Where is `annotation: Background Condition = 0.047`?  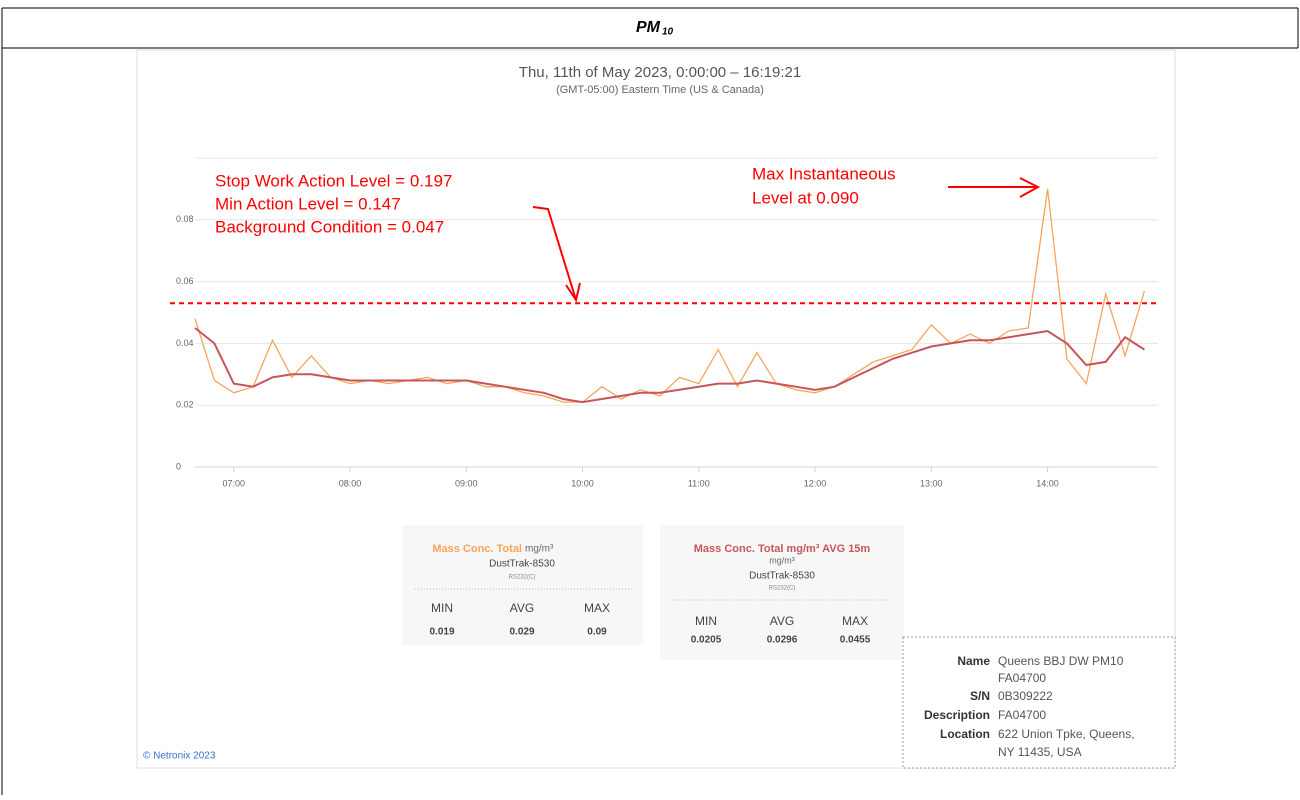 annotation: Background Condition = 0.047 is located at coordinates (329, 226).